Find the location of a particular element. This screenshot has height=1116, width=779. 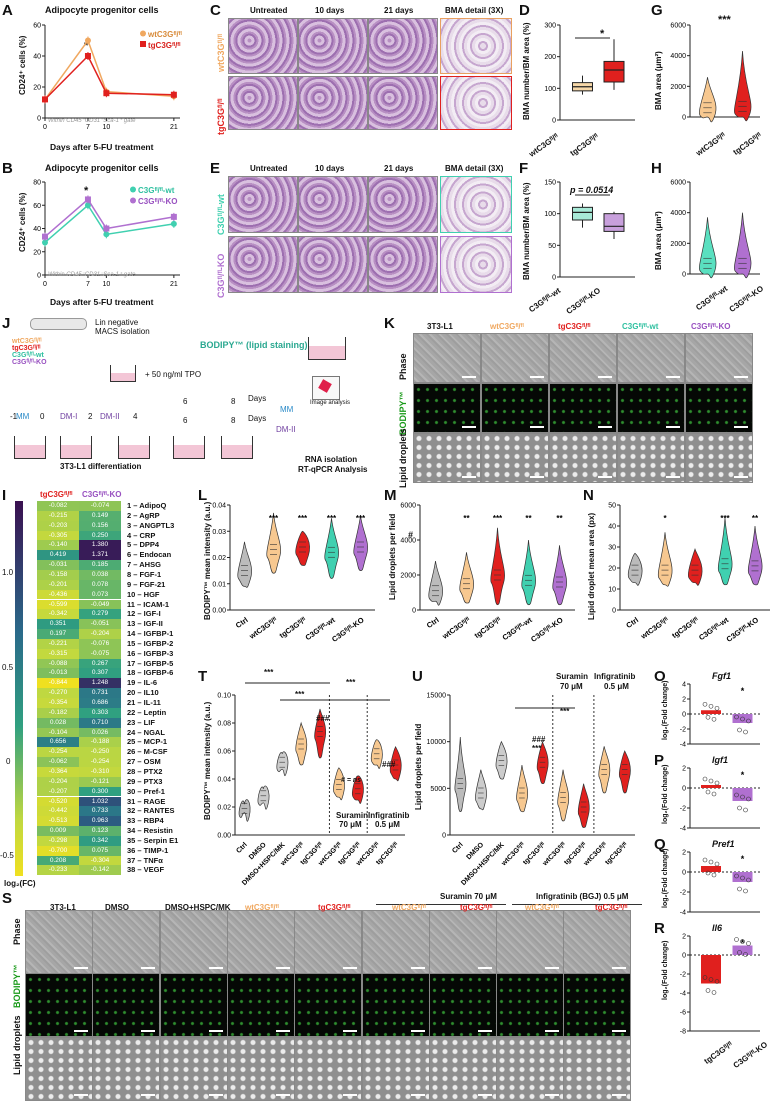

chart-p-ytick-label: 0 is located at coordinates (684, 789).